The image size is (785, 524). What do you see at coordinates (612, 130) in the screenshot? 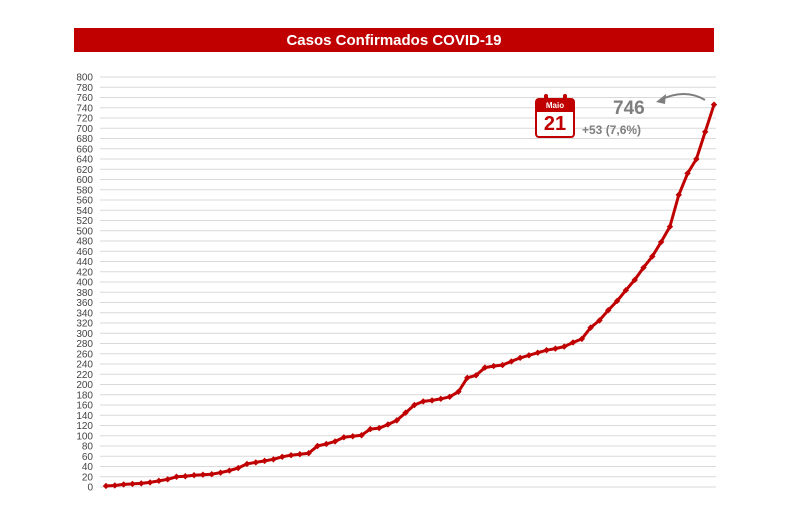
I see `daily-increase: +53 (7,6%)` at bounding box center [612, 130].